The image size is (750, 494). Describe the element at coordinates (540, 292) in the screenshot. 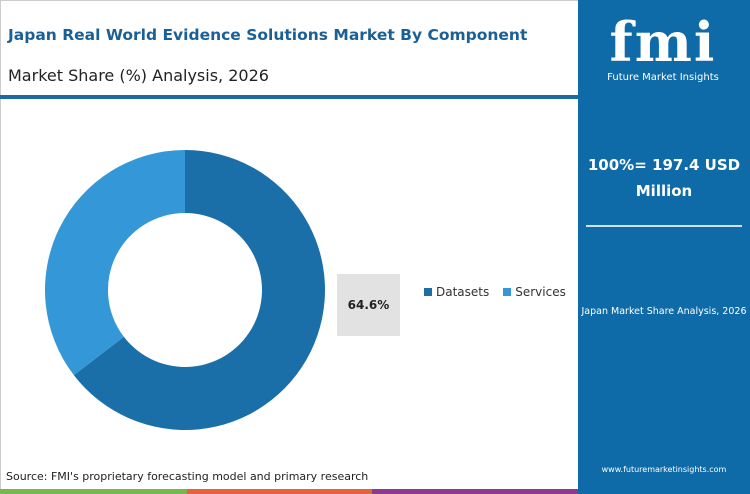

I see `legend-label: Services` at that location.